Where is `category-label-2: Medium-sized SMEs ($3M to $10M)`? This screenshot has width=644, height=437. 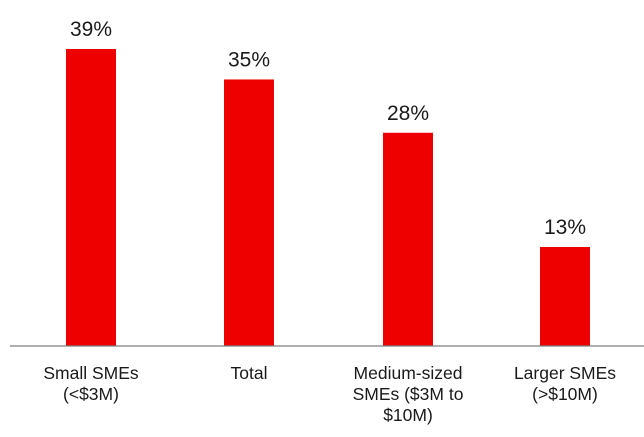 category-label-2: Medium-sized SMEs ($3M to $10M) is located at coordinates (408, 394).